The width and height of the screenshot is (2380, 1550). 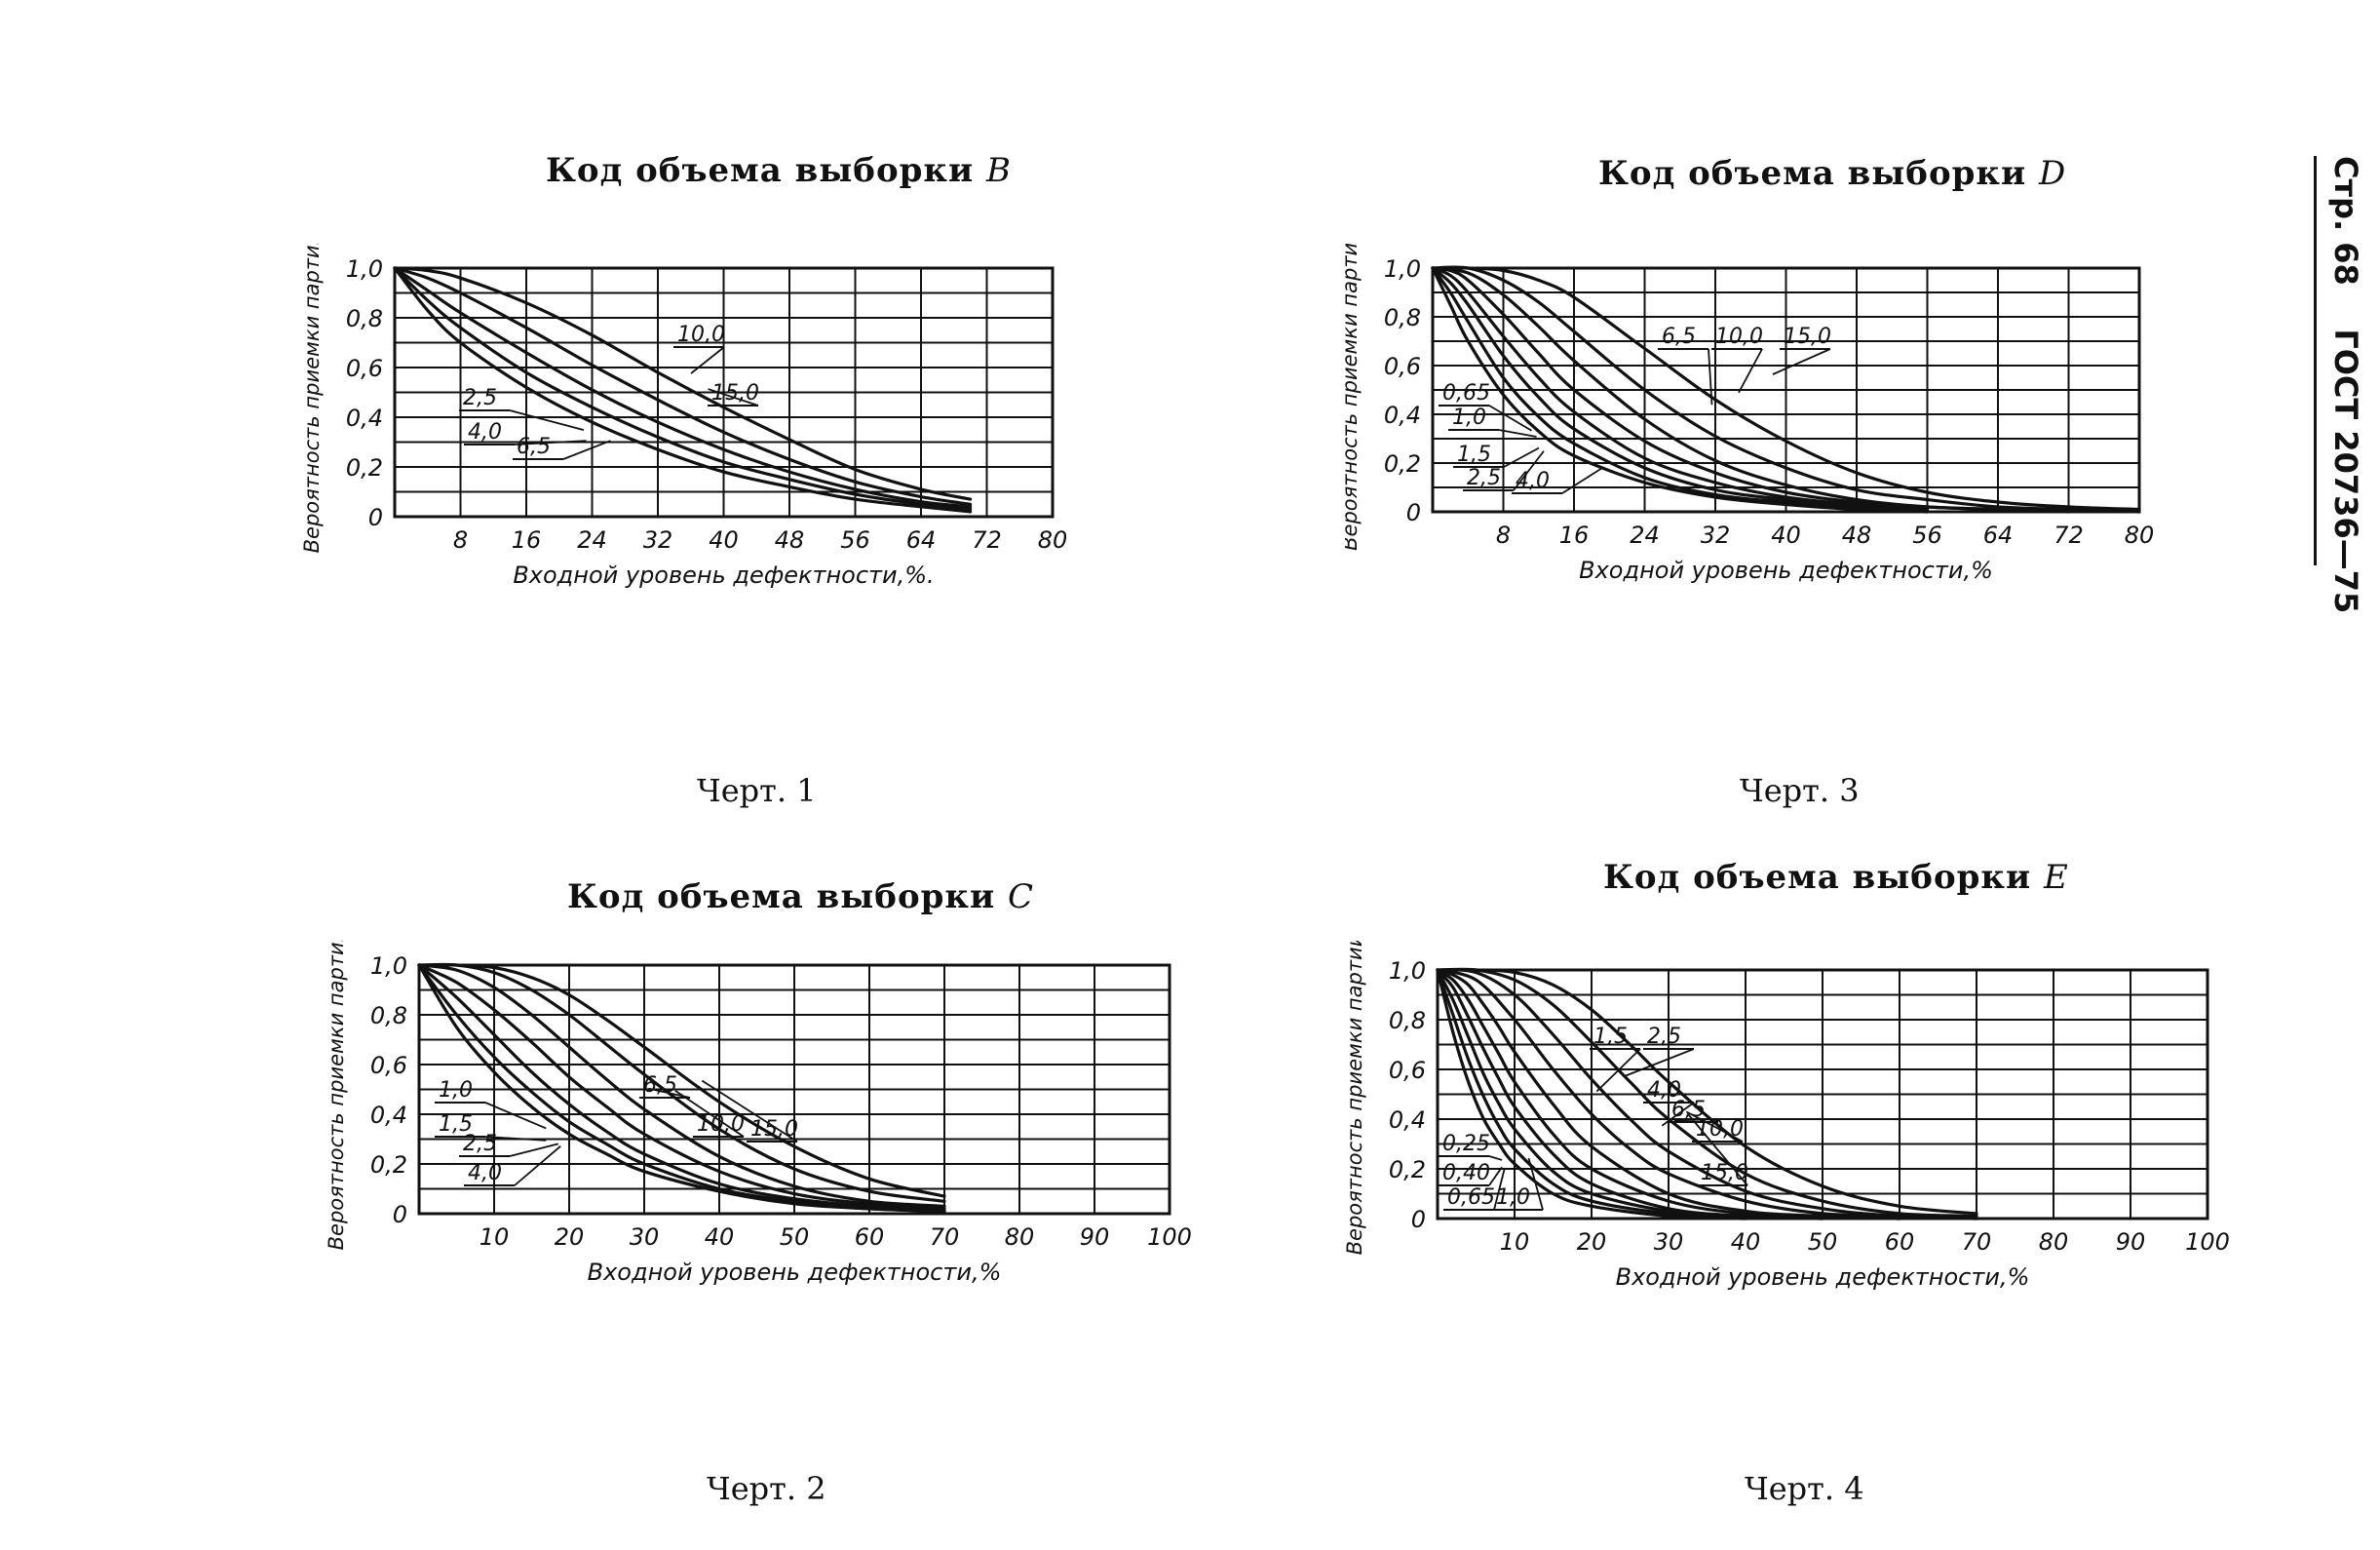 I want to click on page-number: Стр. 68, so click(x=2345, y=221).